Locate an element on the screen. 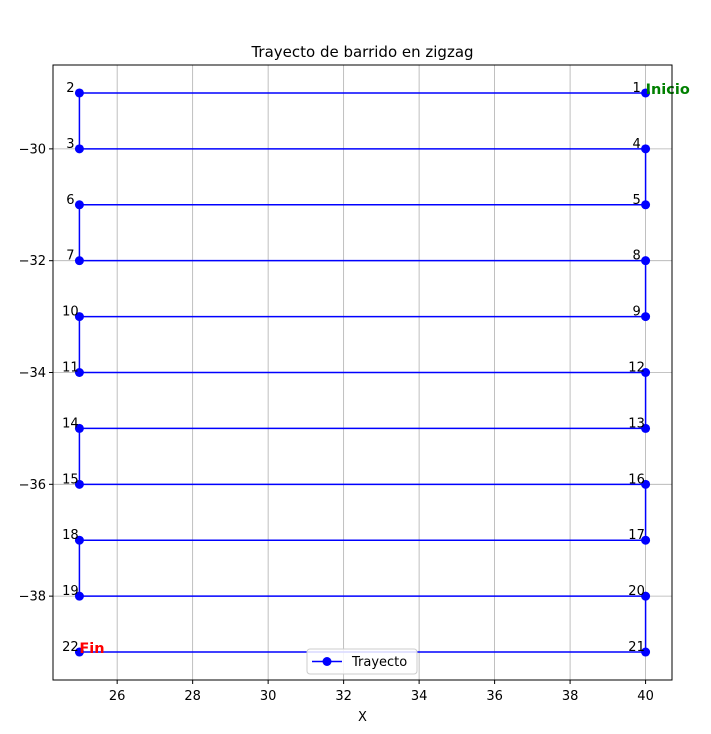 This screenshot has width=711, height=734. y-tick-label: −32 is located at coordinates (32, 261).